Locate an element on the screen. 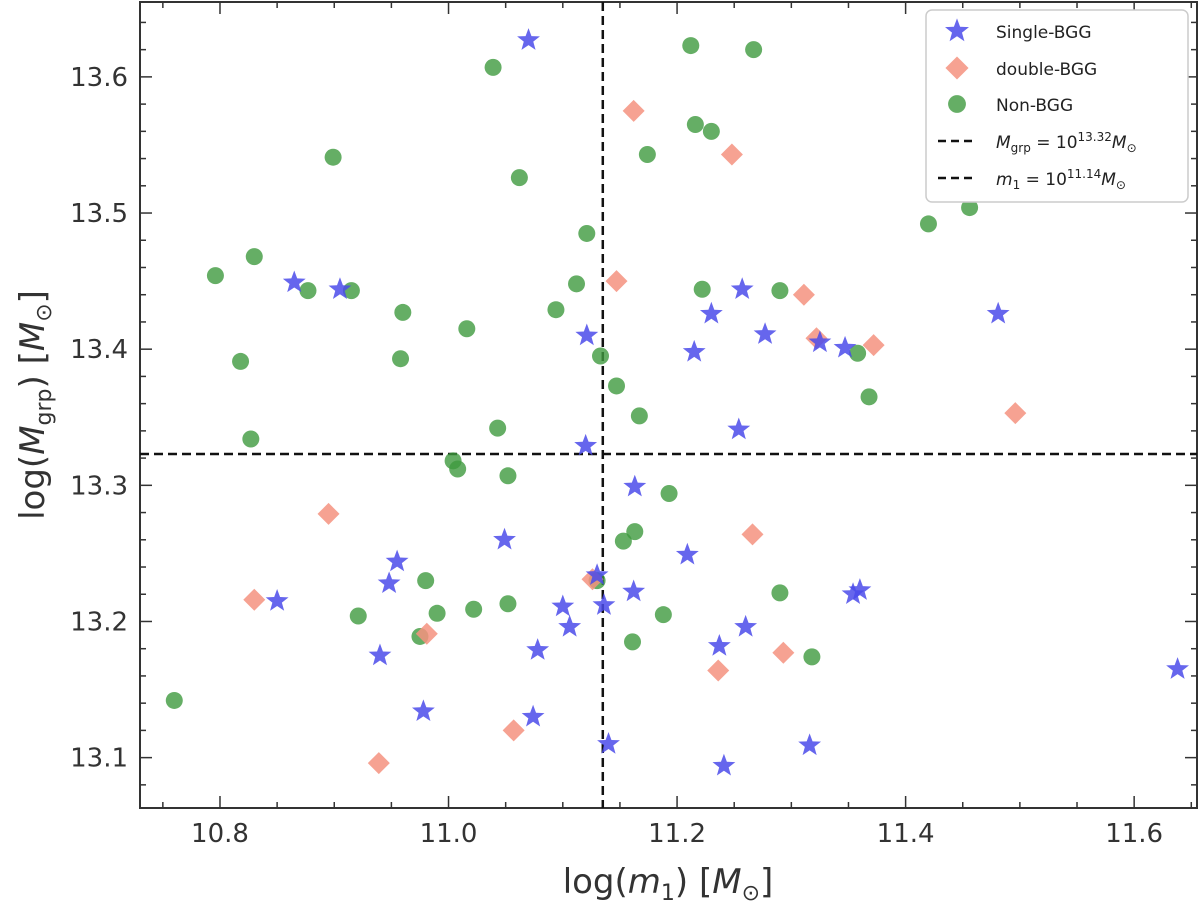  y-tick-label: 13.3 is located at coordinates (99, 486).